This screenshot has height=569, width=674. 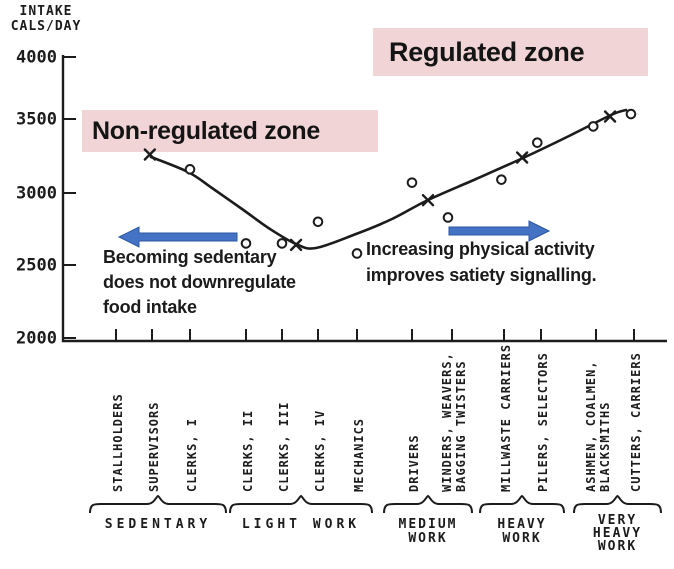 What do you see at coordinates (301, 524) in the screenshot?
I see `group-label: LIGHT WORK` at bounding box center [301, 524].